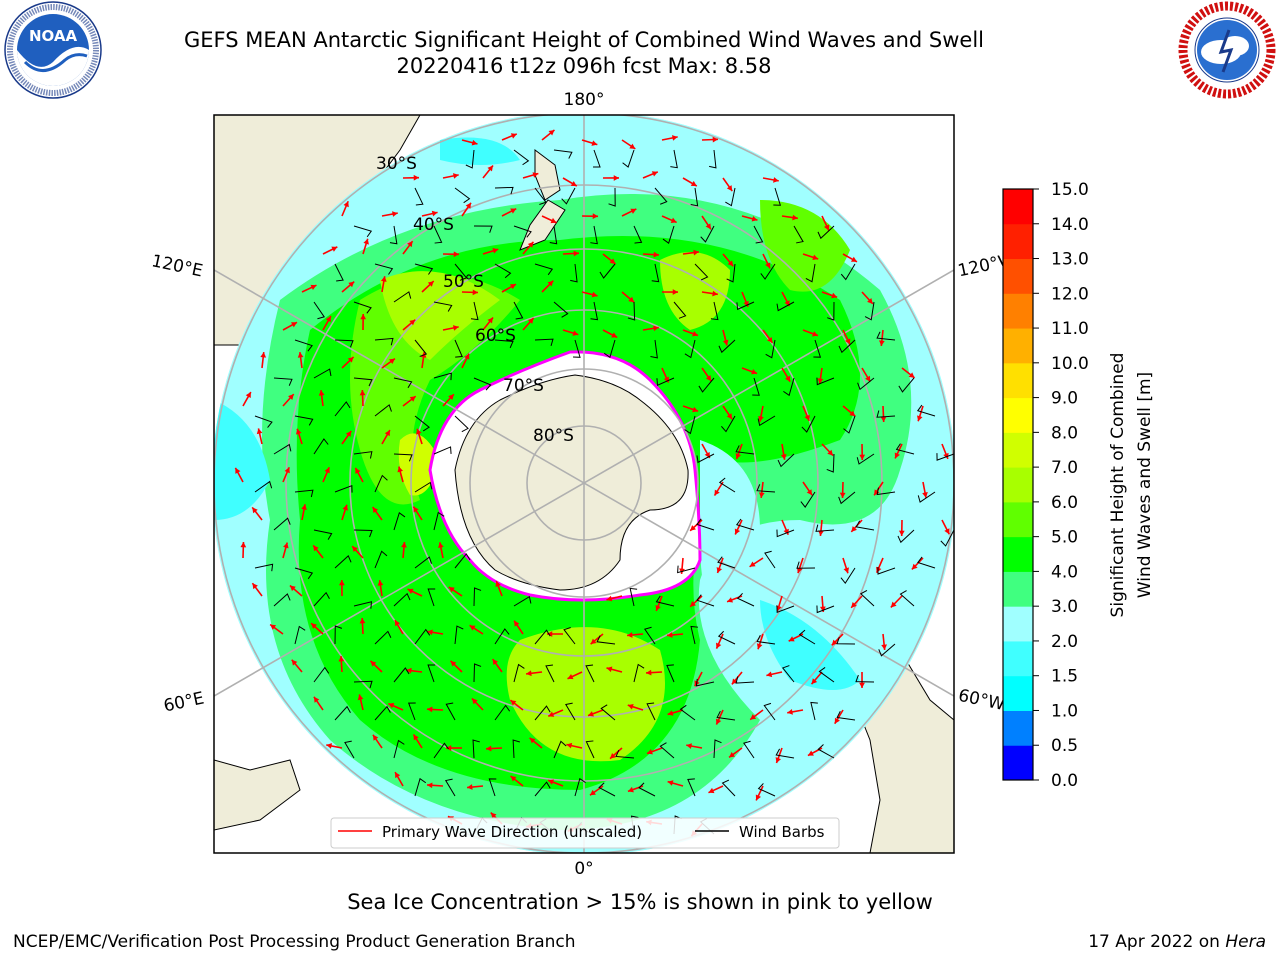 This screenshot has width=1280, height=960. What do you see at coordinates (1064, 711) in the screenshot?
I see `colorbar-tick-label: 1.0` at bounding box center [1064, 711].